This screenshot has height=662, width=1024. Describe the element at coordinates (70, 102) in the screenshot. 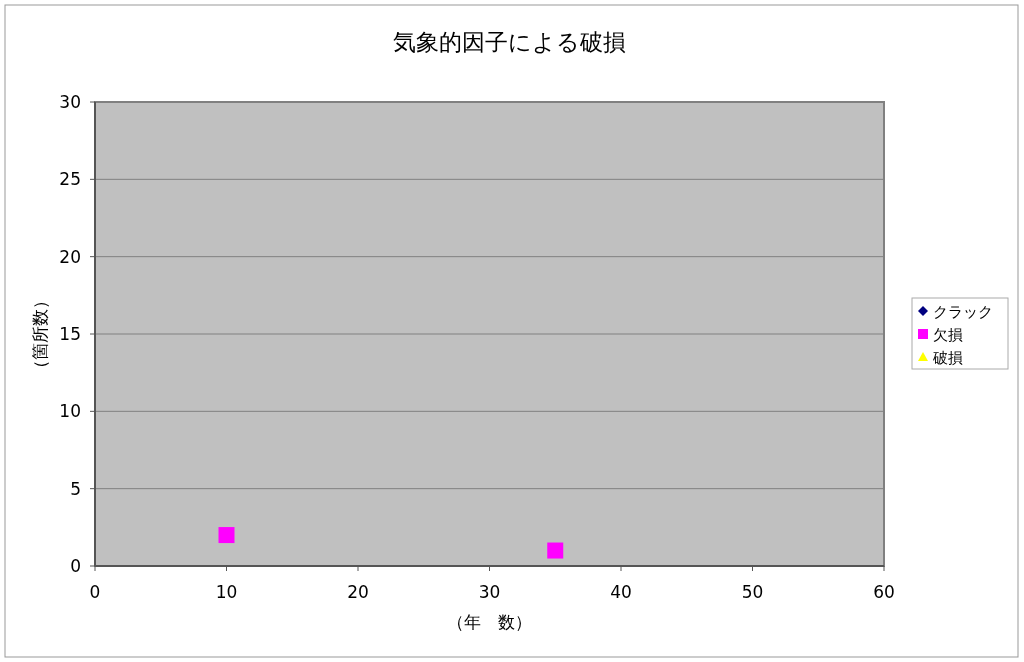

I see `y-tick-label: 30` at that location.